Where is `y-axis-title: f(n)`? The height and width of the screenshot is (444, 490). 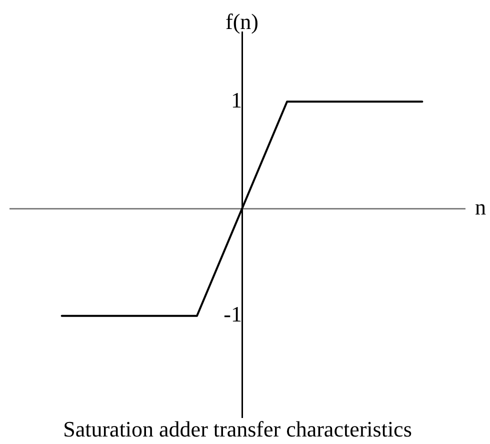 y-axis-title: f(n) is located at coordinates (242, 21).